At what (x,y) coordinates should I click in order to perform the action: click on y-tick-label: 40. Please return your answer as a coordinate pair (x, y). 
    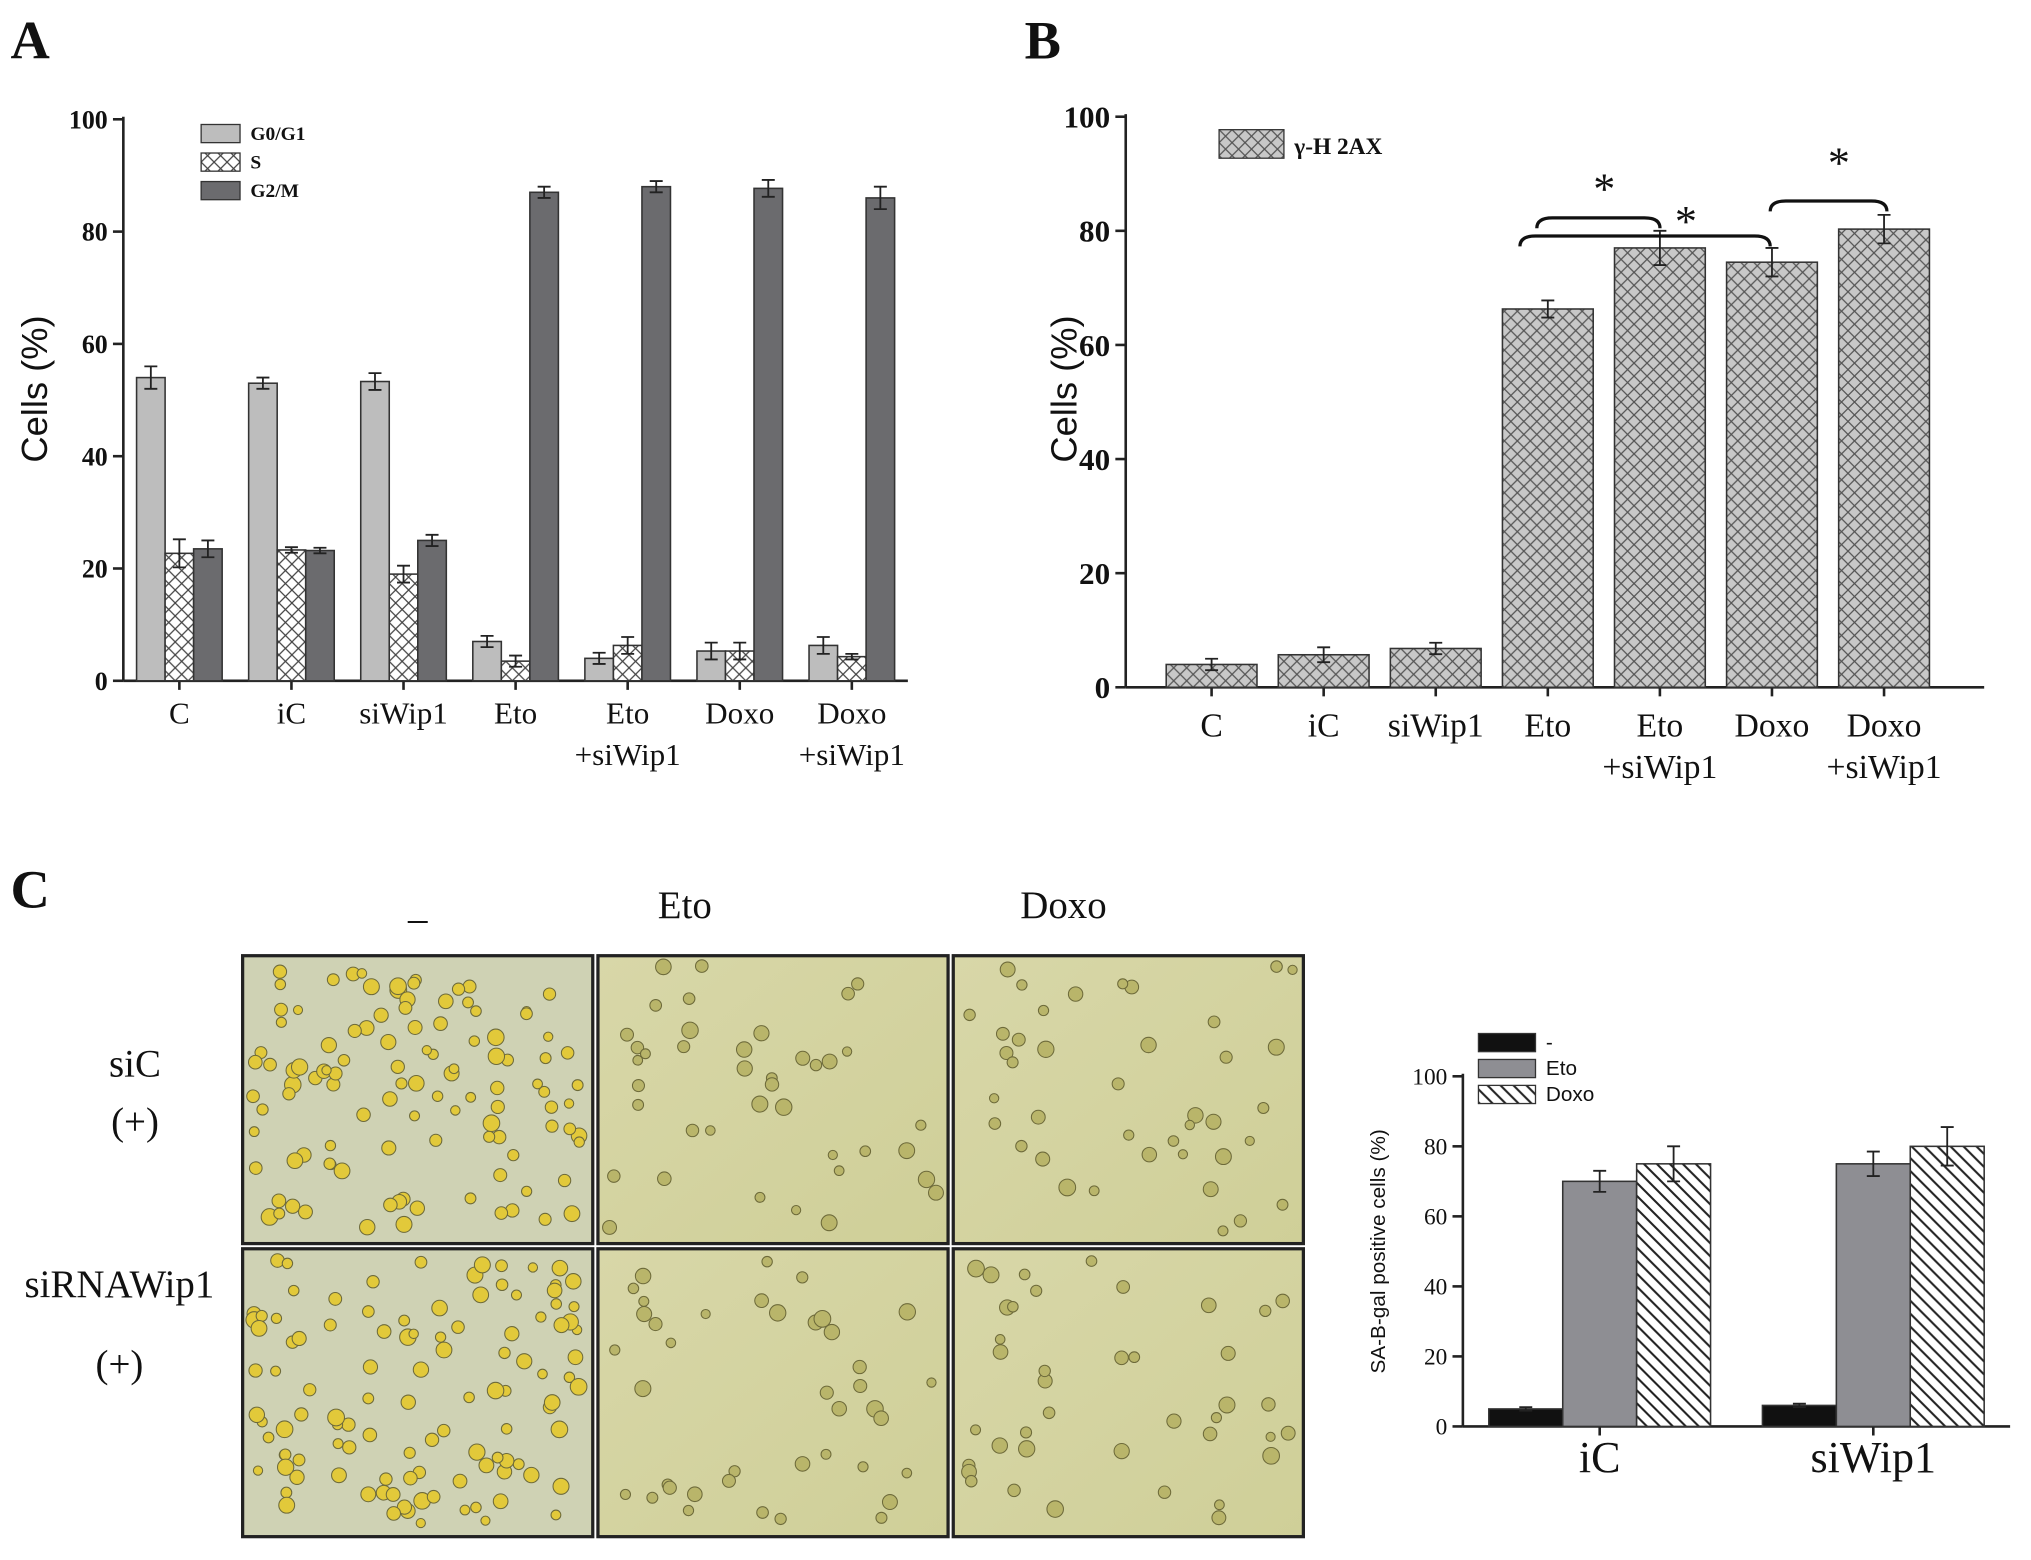
    Looking at the image, I should click on (1435, 1288).